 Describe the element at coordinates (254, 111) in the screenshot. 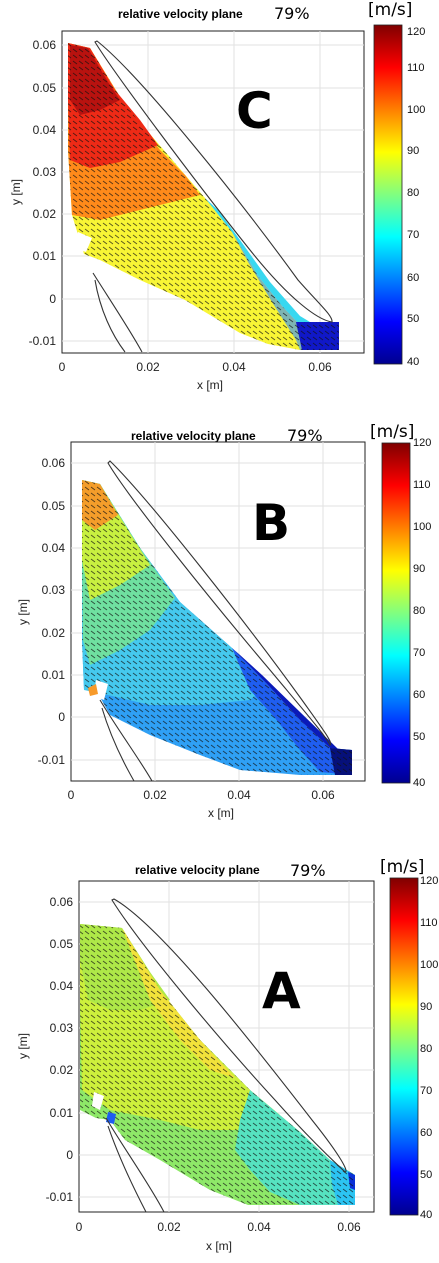

I see `panel-letter: C` at that location.